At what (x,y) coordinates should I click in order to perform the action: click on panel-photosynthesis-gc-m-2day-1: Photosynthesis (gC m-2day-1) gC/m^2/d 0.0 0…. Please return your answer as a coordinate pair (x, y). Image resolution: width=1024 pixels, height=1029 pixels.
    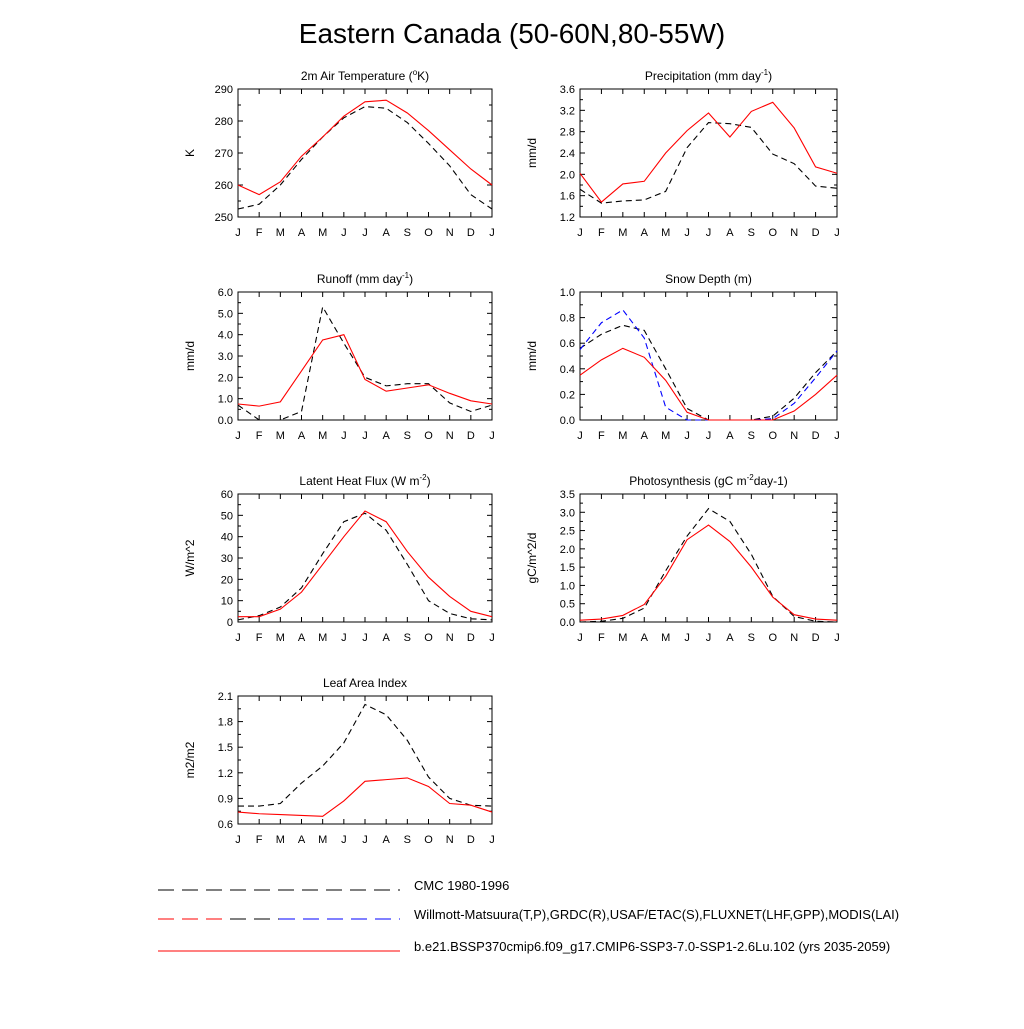
    Looking at the image, I should click on (682, 558).